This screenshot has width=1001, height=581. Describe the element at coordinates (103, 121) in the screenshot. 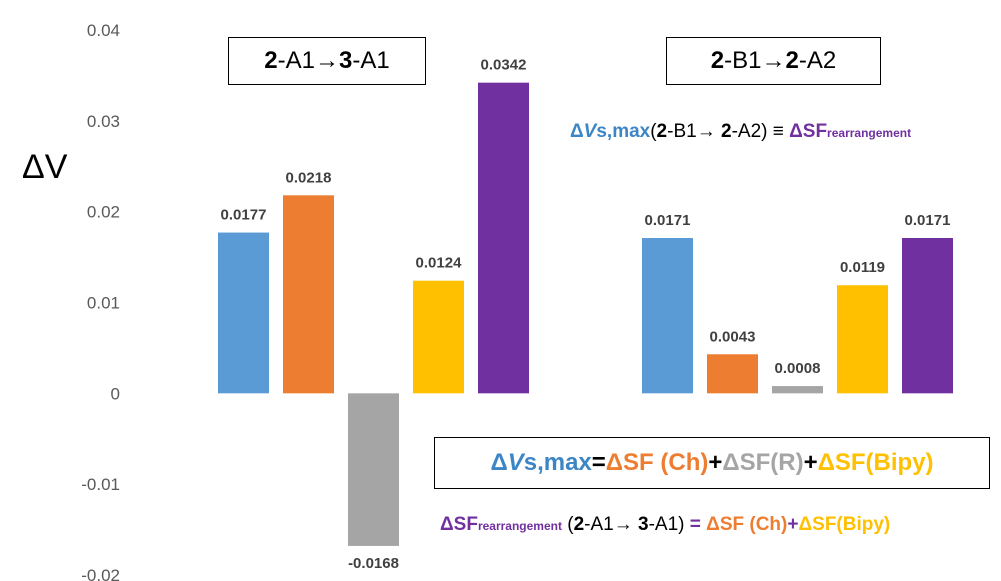

I see `y-tick-label: 0.03` at that location.